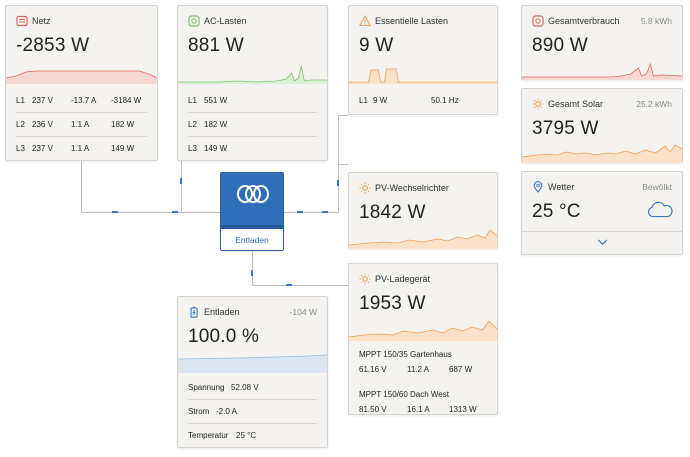 This screenshot has height=457, width=690. Describe the element at coordinates (463, 409) in the screenshot. I see `power-value: 1313 W` at that location.